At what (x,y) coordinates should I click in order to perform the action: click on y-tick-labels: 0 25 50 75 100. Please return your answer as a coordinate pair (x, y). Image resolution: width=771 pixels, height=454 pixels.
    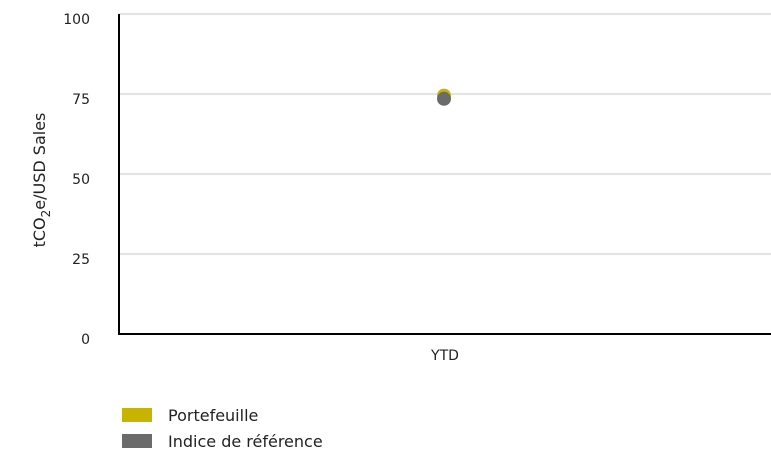
    Looking at the image, I should click on (76, 180).